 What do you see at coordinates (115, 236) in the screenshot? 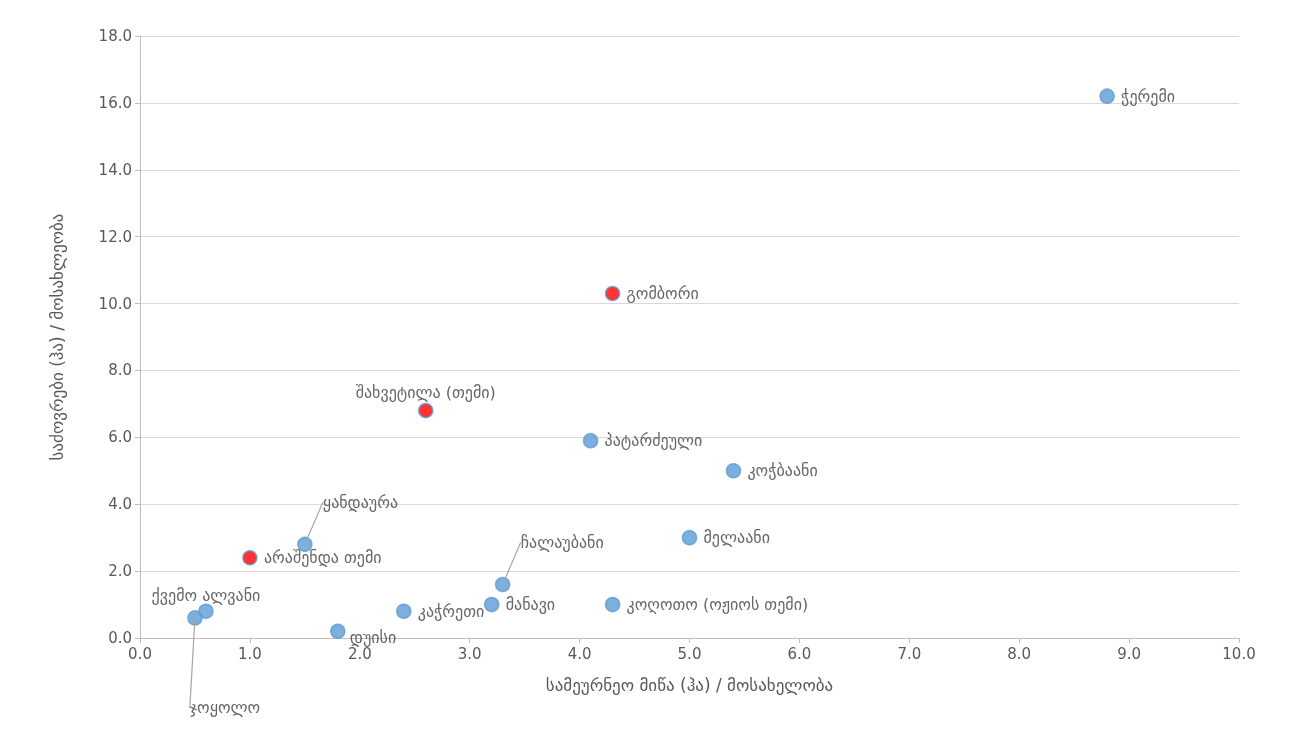
I see `y-tick-label: 12.0` at bounding box center [115, 236].